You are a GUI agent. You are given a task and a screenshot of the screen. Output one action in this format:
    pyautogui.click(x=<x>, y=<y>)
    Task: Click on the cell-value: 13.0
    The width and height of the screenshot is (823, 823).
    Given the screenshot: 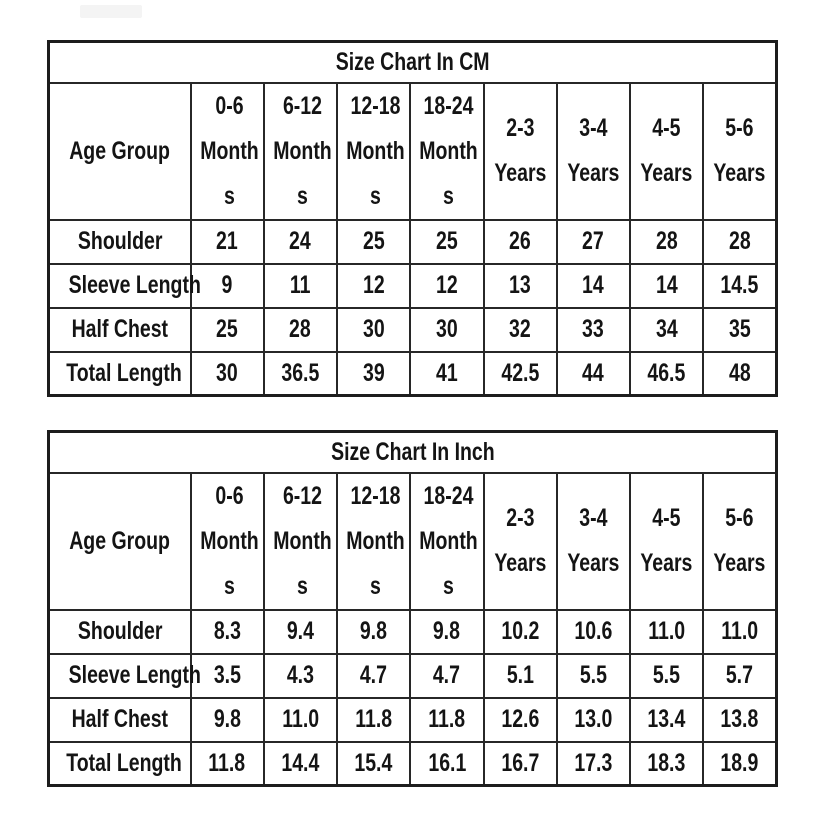 What is the action you would take?
    pyautogui.click(x=593, y=719)
    